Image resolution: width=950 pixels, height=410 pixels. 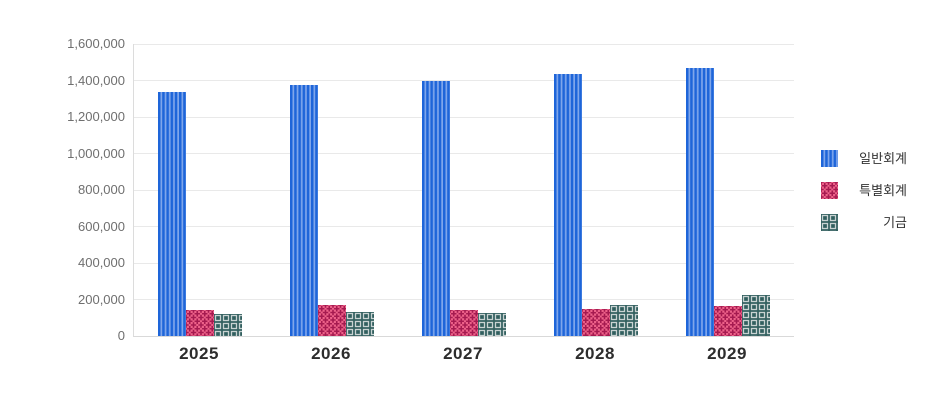 I want to click on y-axis-tick-label: 600,000, so click(x=101, y=226).